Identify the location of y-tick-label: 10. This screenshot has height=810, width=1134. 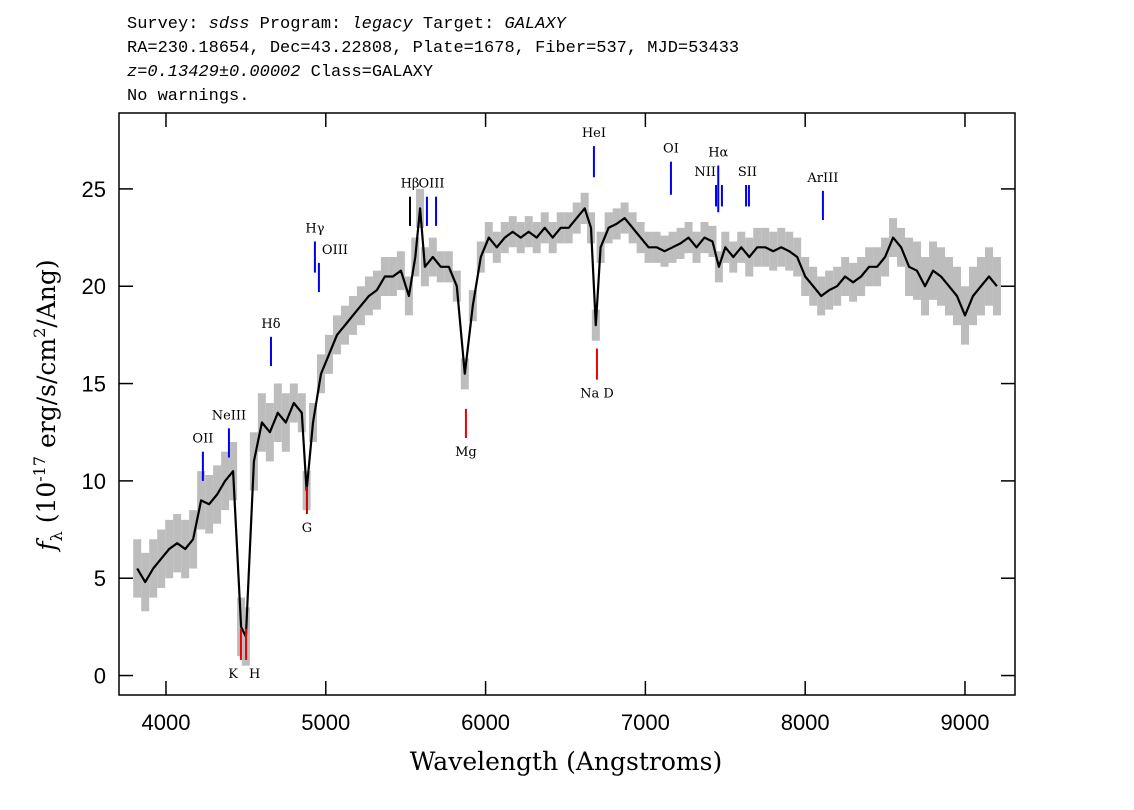
(94, 481).